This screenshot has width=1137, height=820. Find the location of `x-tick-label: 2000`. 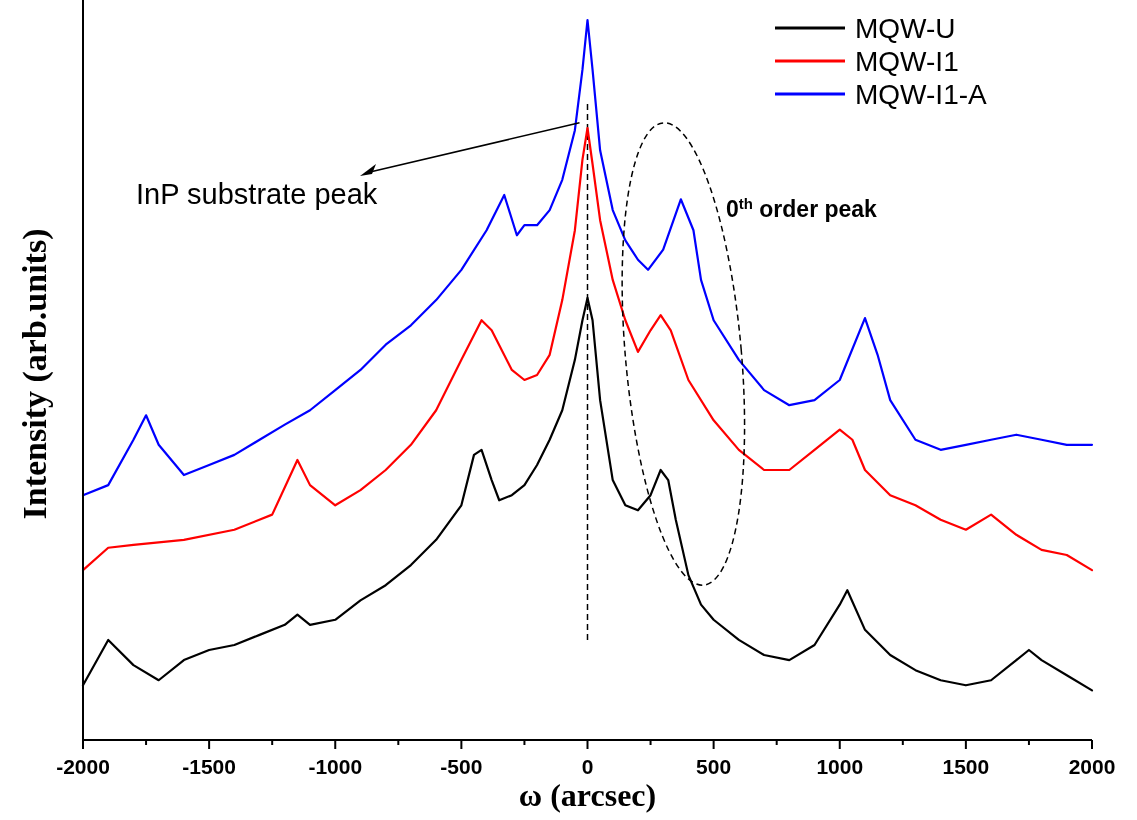

x-tick-label: 2000 is located at coordinates (1092, 766).